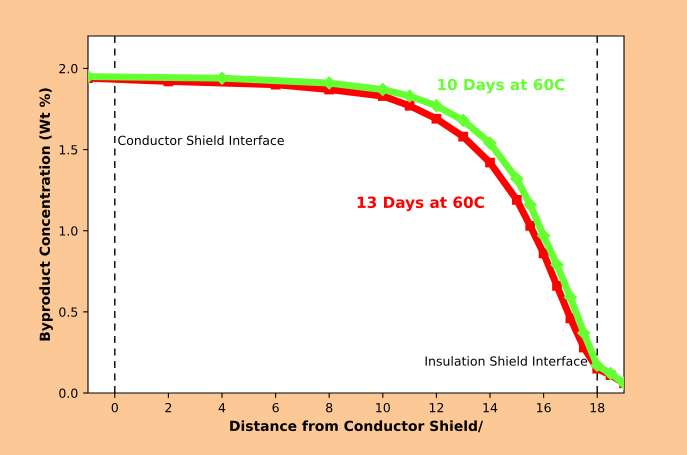 This screenshot has width=687, height=455. I want to click on x-tick-label: 4, so click(222, 407).